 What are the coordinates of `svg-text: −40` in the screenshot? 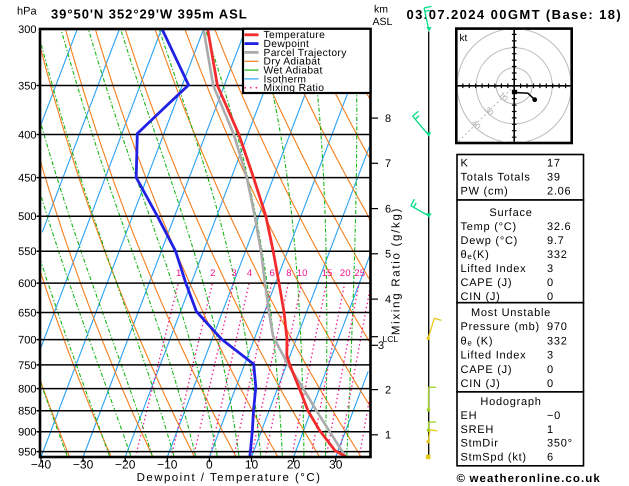 It's located at (41, 465).